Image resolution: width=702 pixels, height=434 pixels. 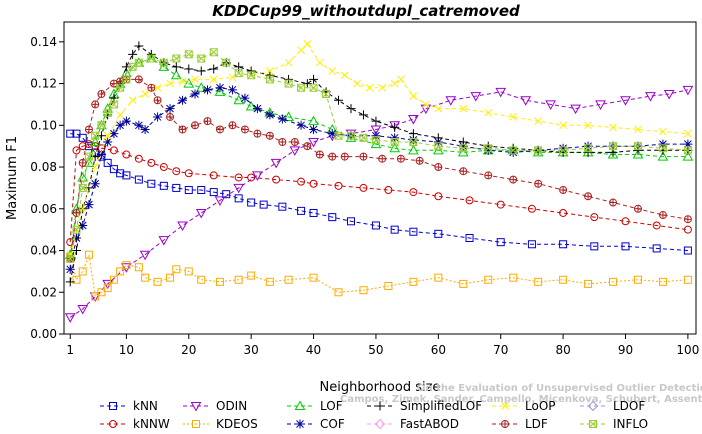 What do you see at coordinates (424, 406) in the screenshot?
I see `legend-item-simplifiedlof: SimplifiedLOF` at bounding box center [424, 406].